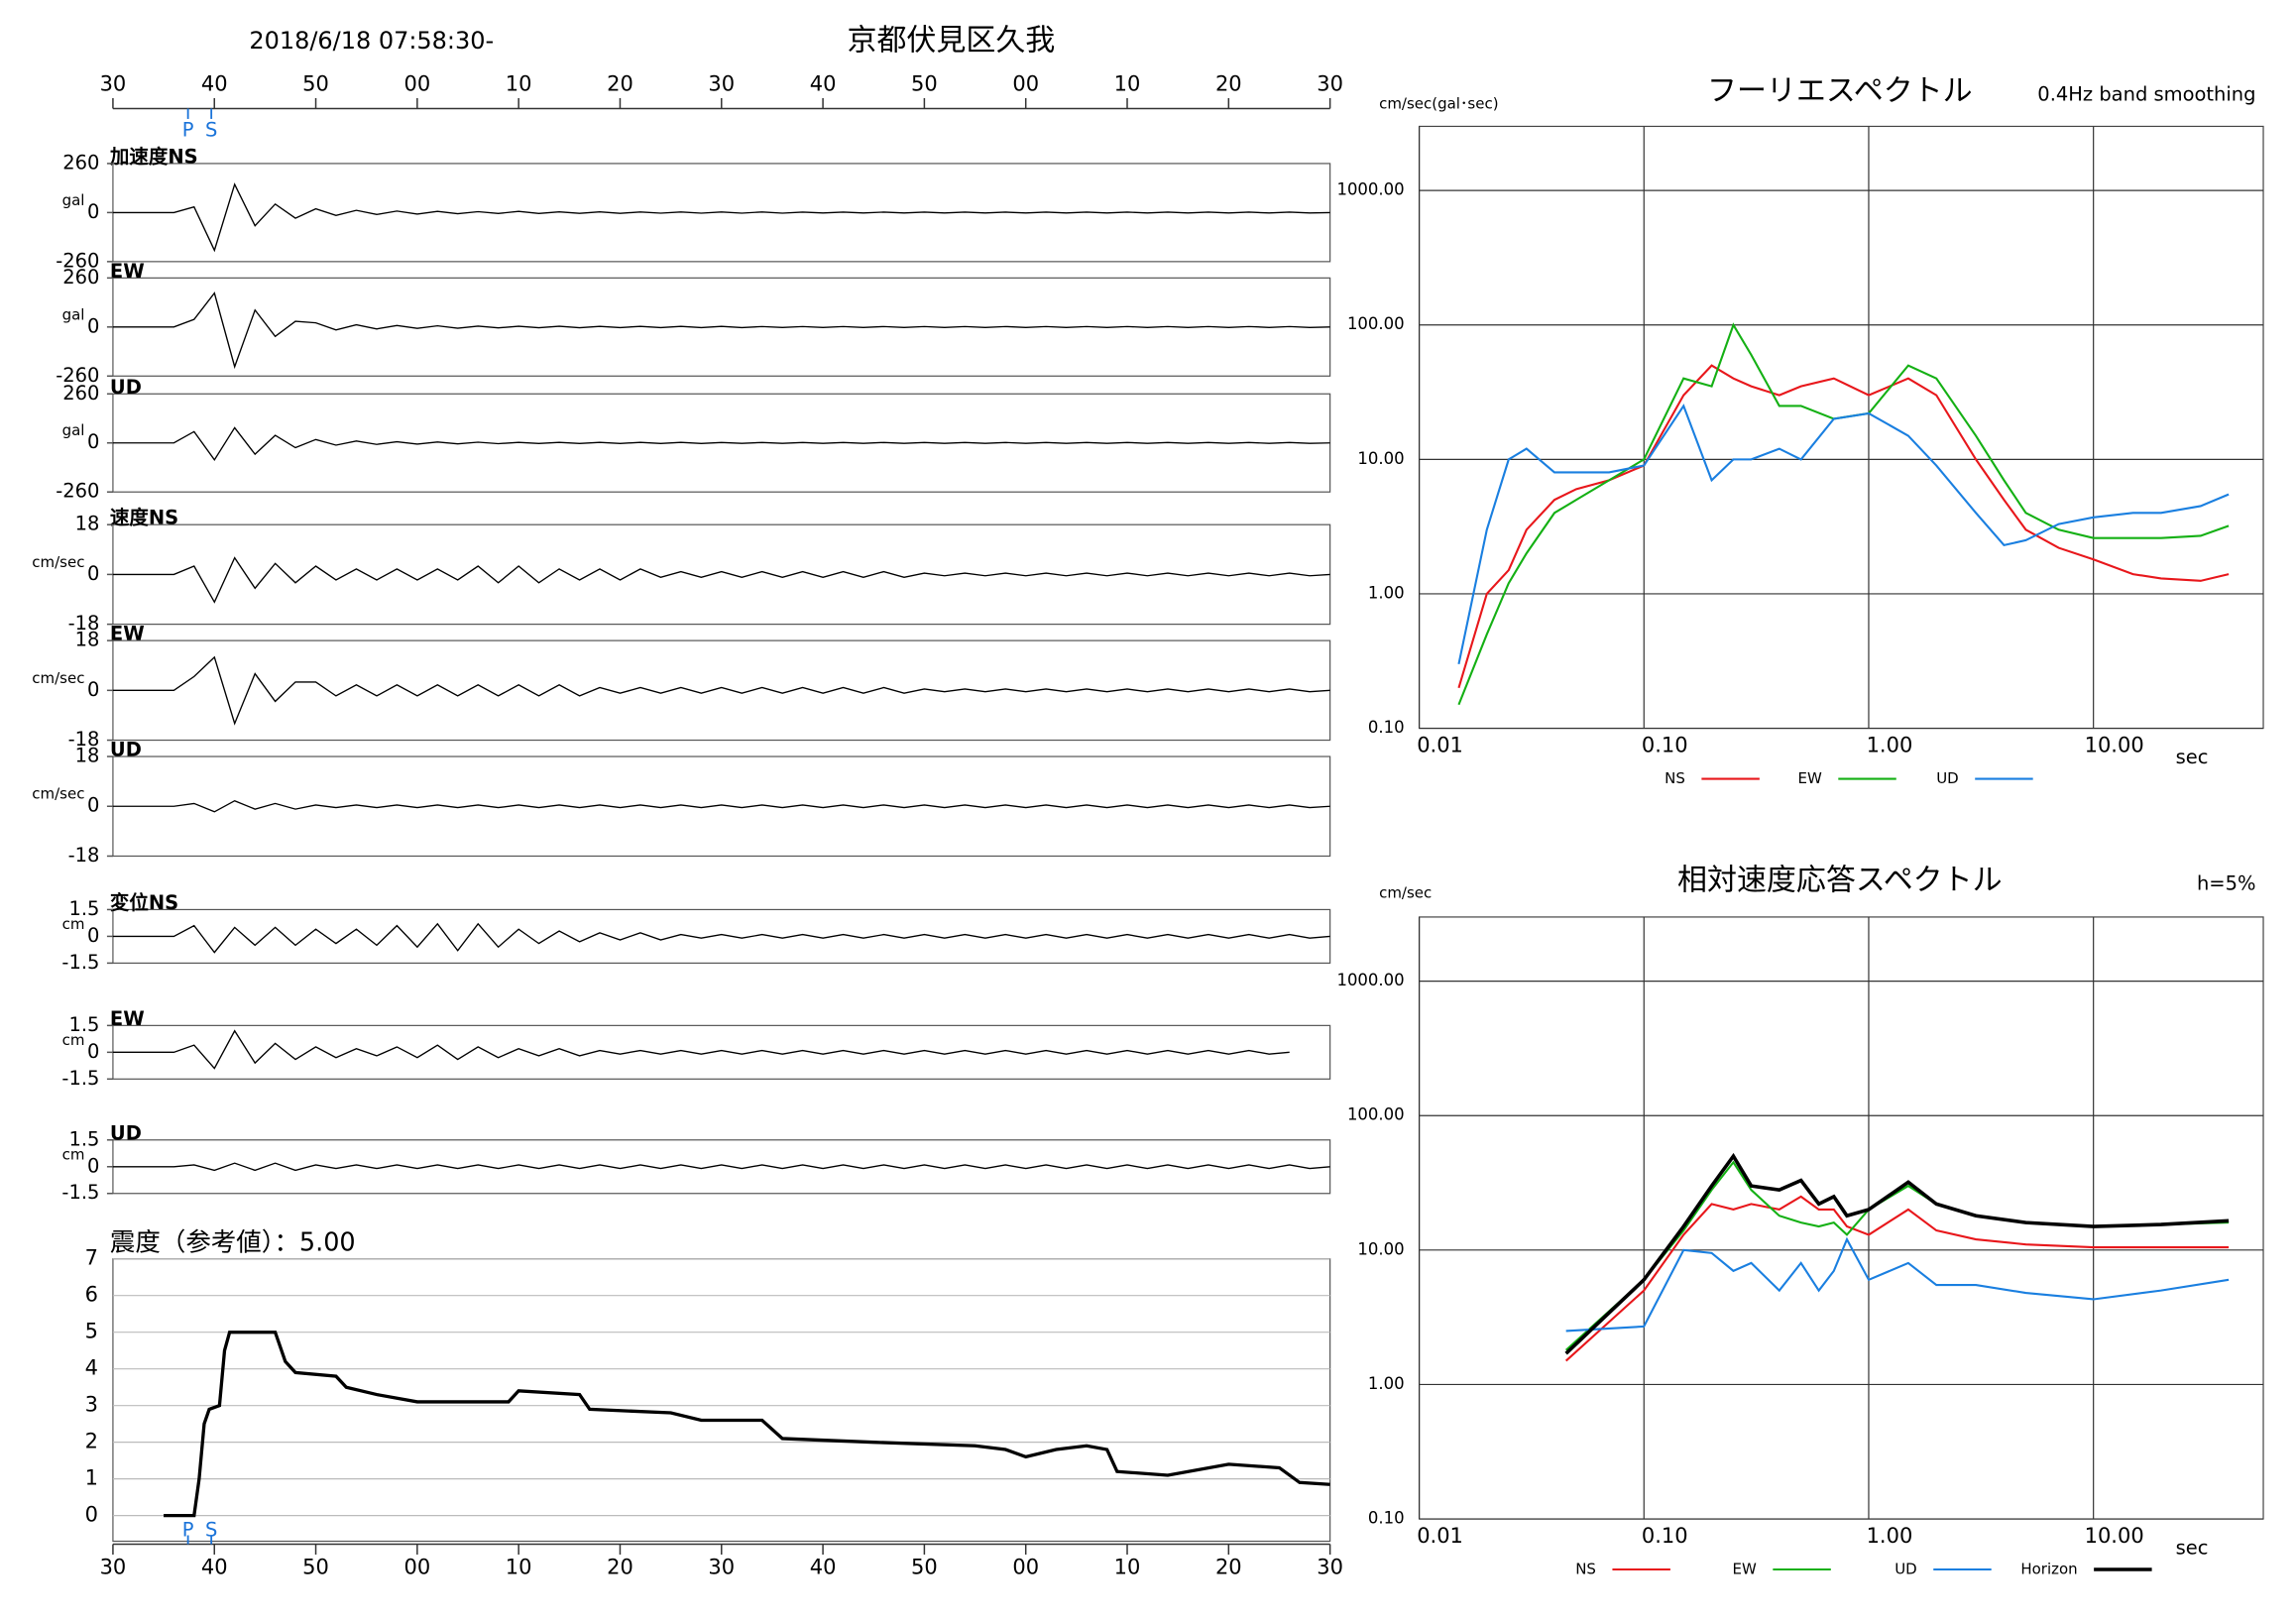 The height and width of the screenshot is (1623, 2296). What do you see at coordinates (951, 41) in the screenshot?
I see `station-title: 京都伏見区久我` at bounding box center [951, 41].